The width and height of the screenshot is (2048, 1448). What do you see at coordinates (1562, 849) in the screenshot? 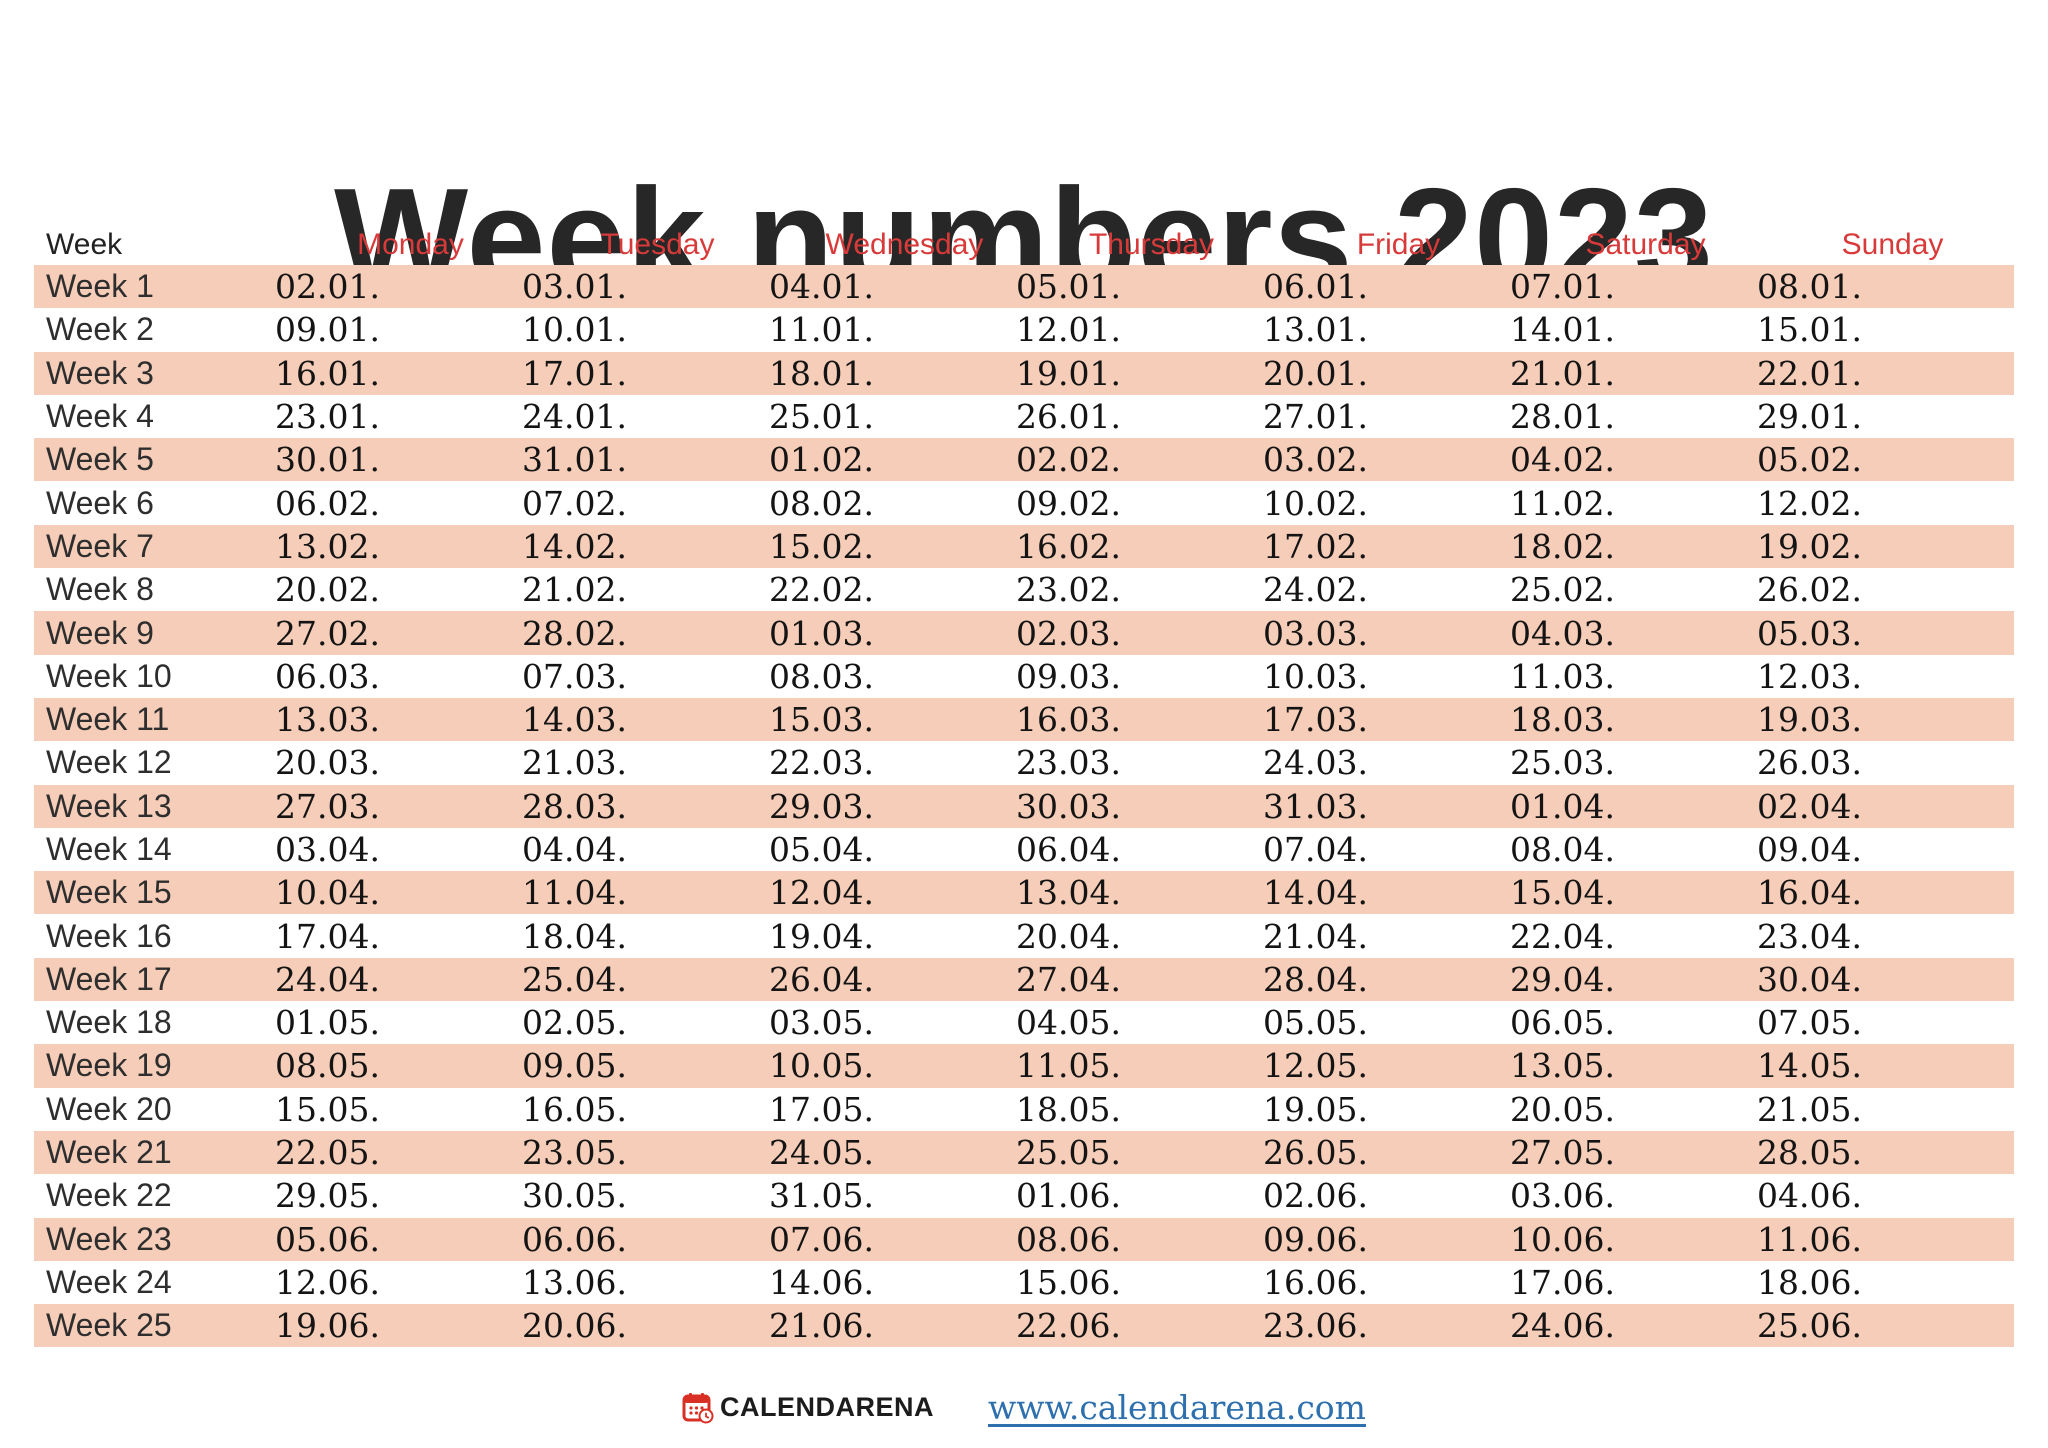
I see `date-value: 08.04.` at bounding box center [1562, 849].